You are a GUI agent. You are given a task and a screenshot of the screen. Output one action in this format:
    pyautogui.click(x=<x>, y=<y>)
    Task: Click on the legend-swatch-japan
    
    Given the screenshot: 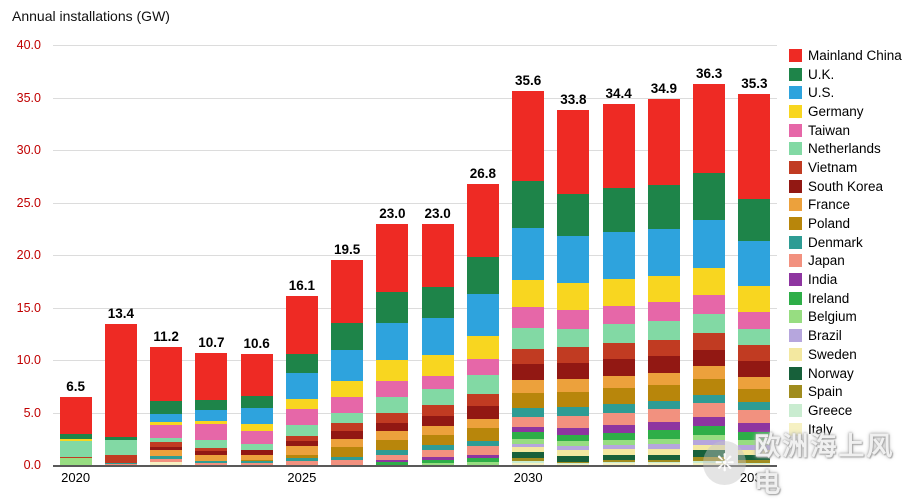 What is the action you would take?
    pyautogui.click(x=795, y=261)
    